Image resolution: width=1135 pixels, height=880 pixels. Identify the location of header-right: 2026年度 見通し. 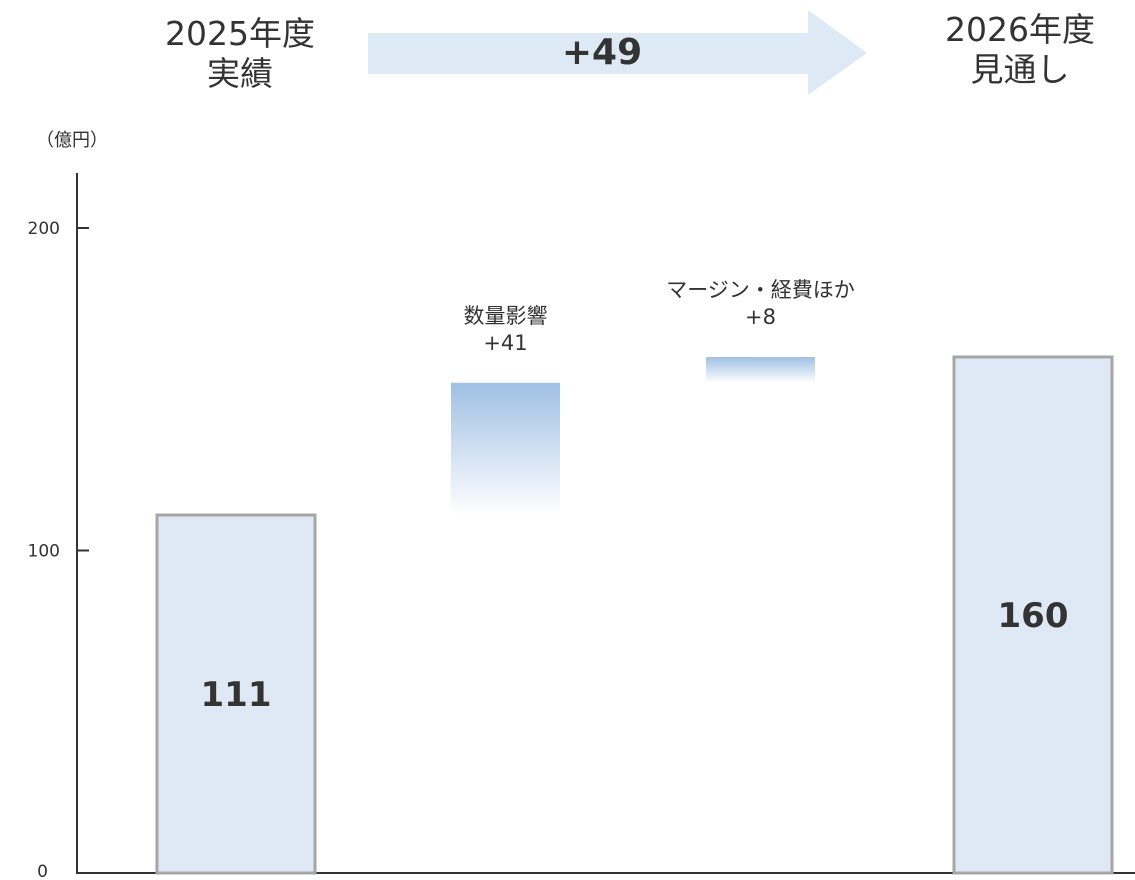
(1020, 50).